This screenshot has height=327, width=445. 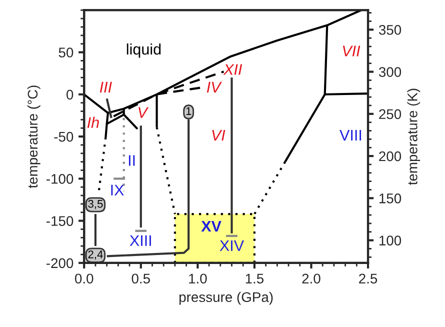 I want to click on y-tick-label: 50, so click(x=66, y=53).